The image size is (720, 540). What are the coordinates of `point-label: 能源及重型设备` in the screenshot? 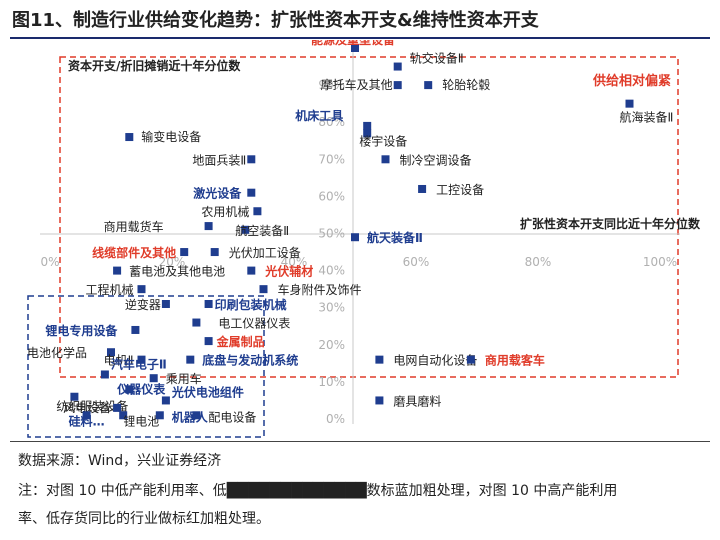 It's located at (353, 43).